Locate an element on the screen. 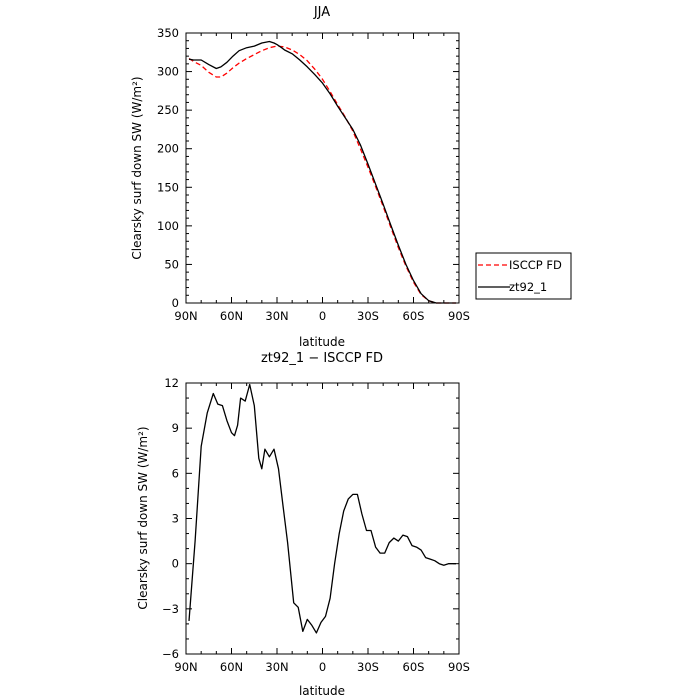 Image resolution: width=700 pixels, height=700 pixels. top-series is located at coordinates (322, 172).